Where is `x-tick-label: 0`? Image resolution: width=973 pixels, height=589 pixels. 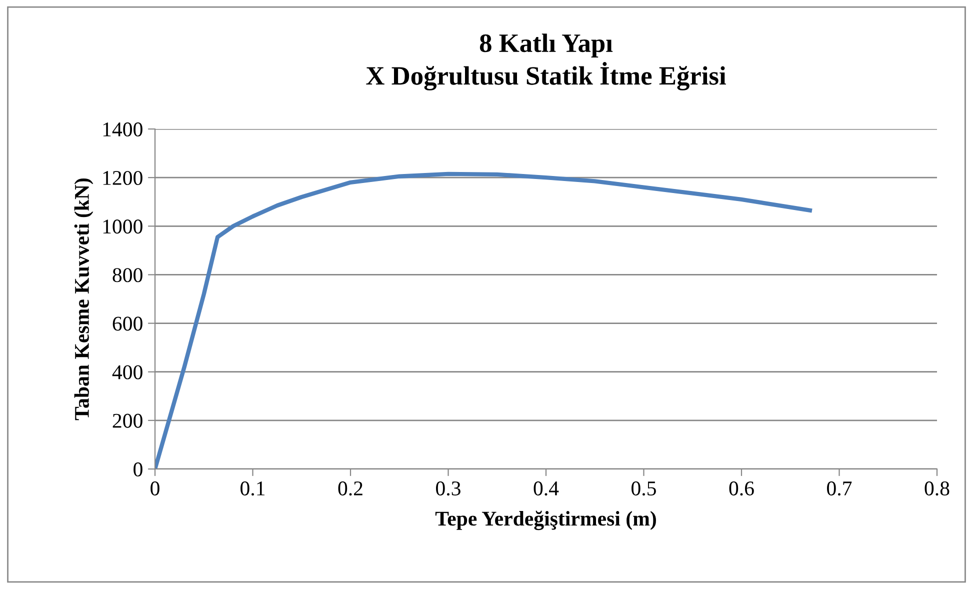 x-tick-label: 0 is located at coordinates (155, 488).